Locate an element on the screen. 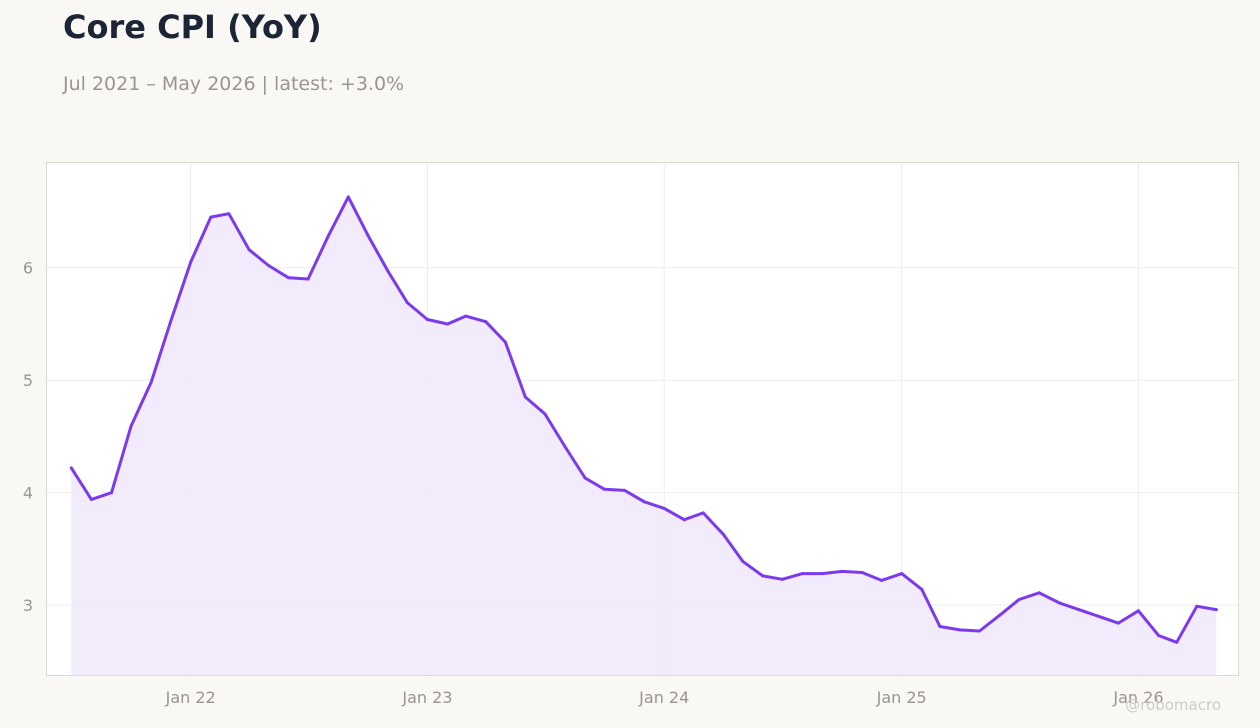 The width and height of the screenshot is (1260, 728). x-tick-label: Jan 24 is located at coordinates (663, 697).